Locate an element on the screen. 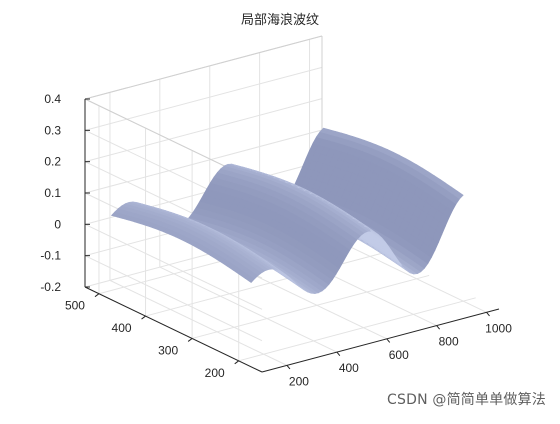  z-tick-label: 0.1 is located at coordinates (52, 193).